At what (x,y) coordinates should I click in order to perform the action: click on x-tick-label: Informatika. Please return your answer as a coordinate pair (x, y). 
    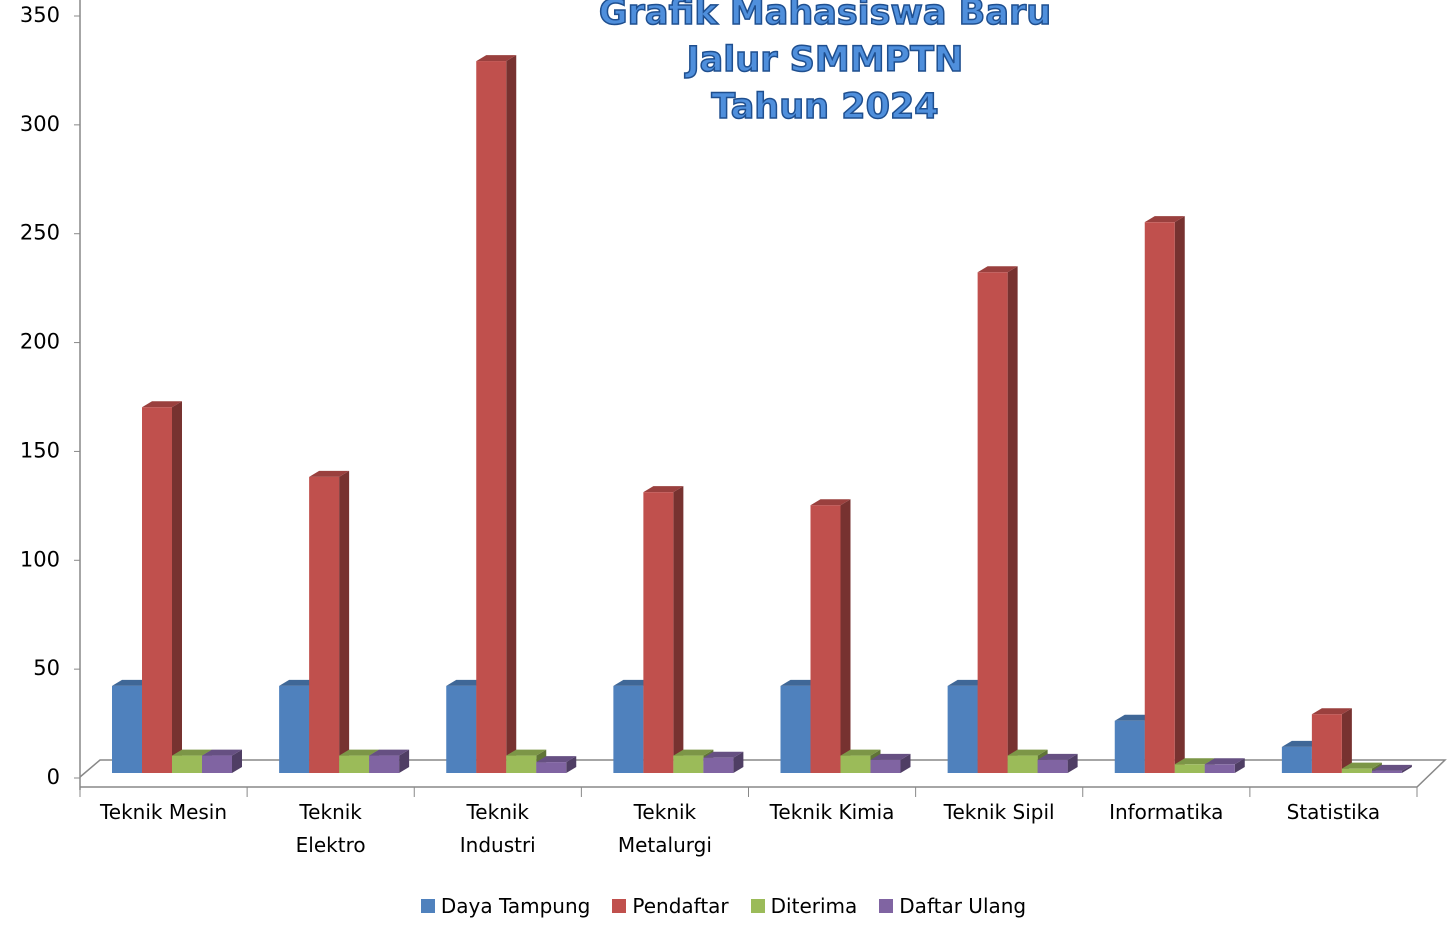
    Looking at the image, I should click on (1166, 812).